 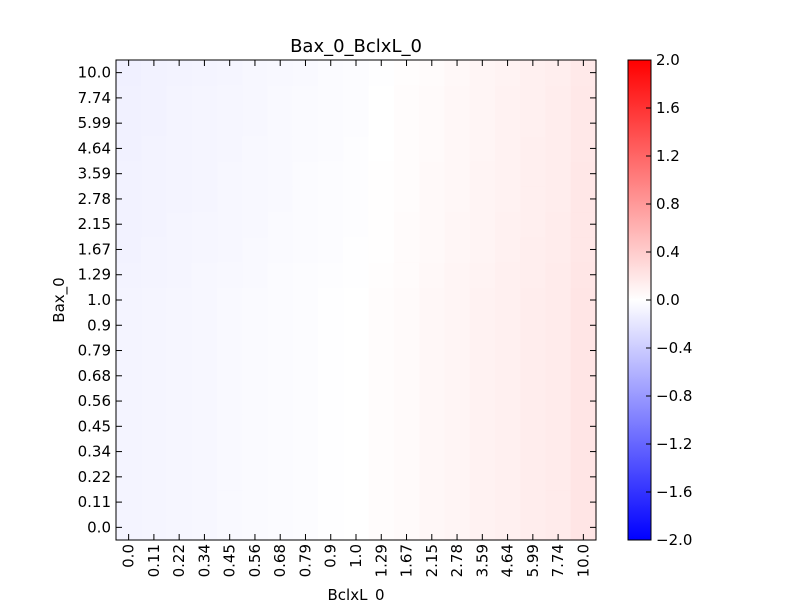 I want to click on x-tick-label: 0.22, so click(x=179, y=560).